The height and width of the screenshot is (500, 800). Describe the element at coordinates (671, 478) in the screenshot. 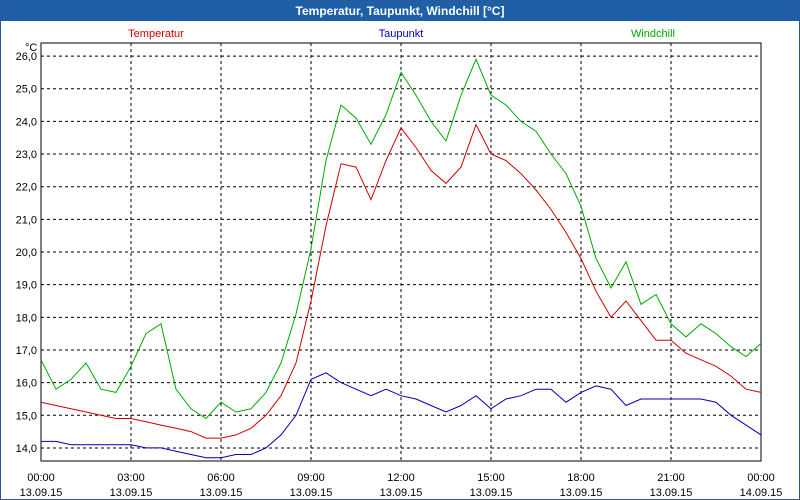

I see `x-tick-time: 21:00` at that location.